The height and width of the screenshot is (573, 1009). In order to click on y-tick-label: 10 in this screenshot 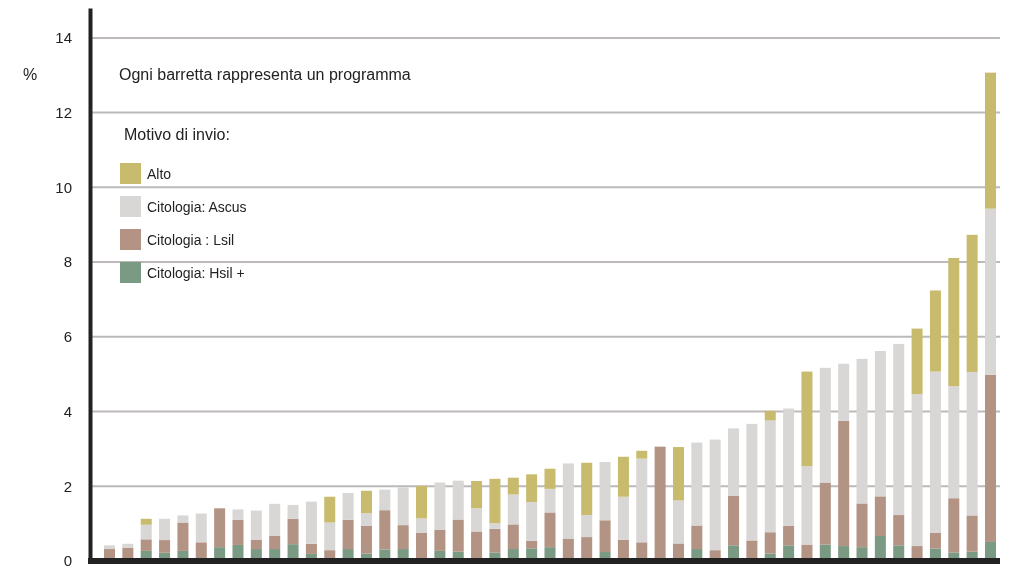, I will do `click(63, 187)`.